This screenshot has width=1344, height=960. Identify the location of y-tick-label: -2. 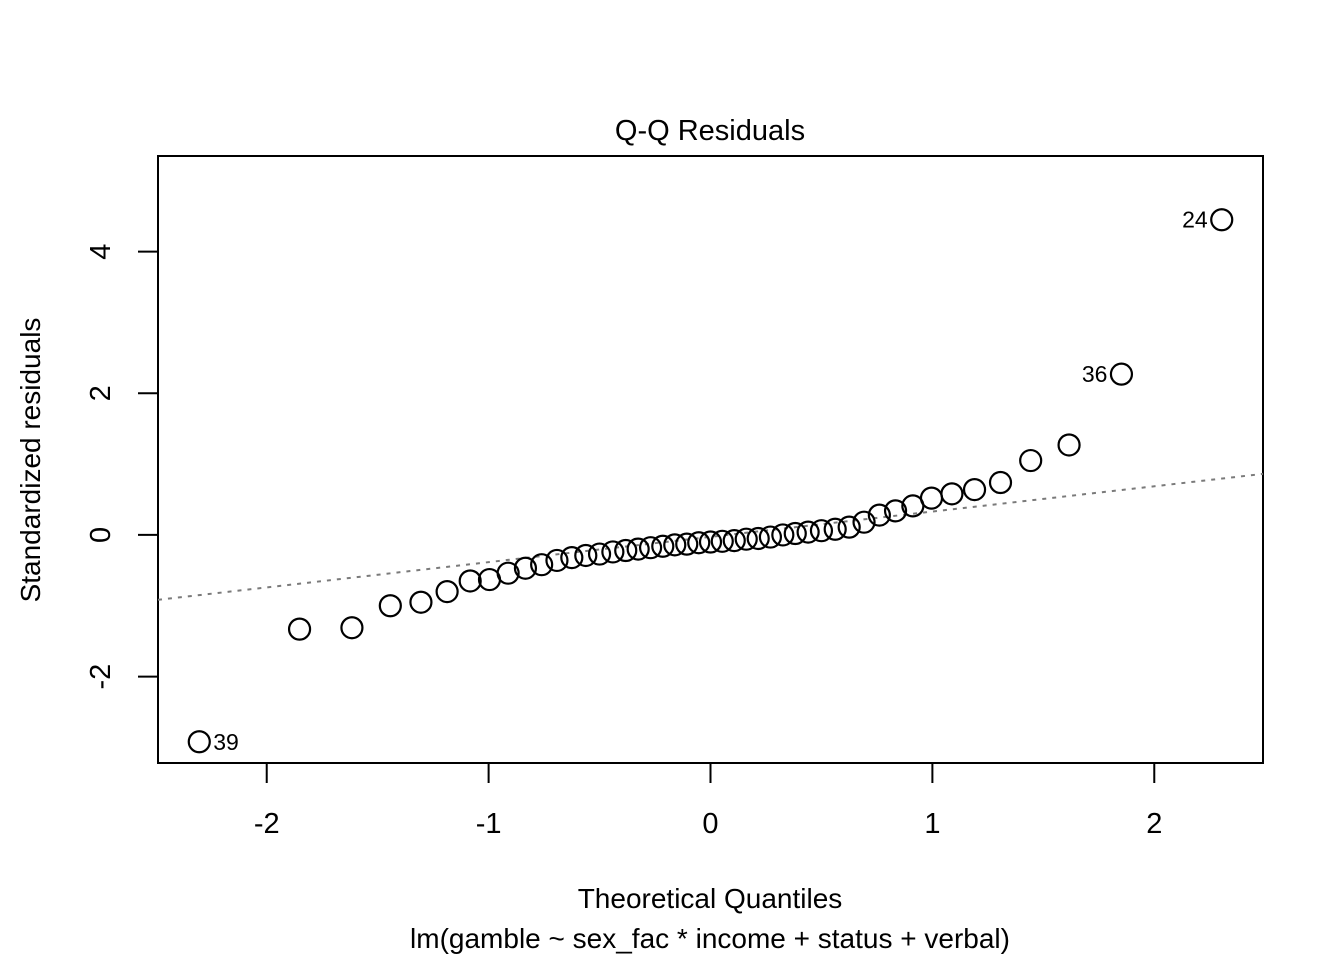
(101, 677).